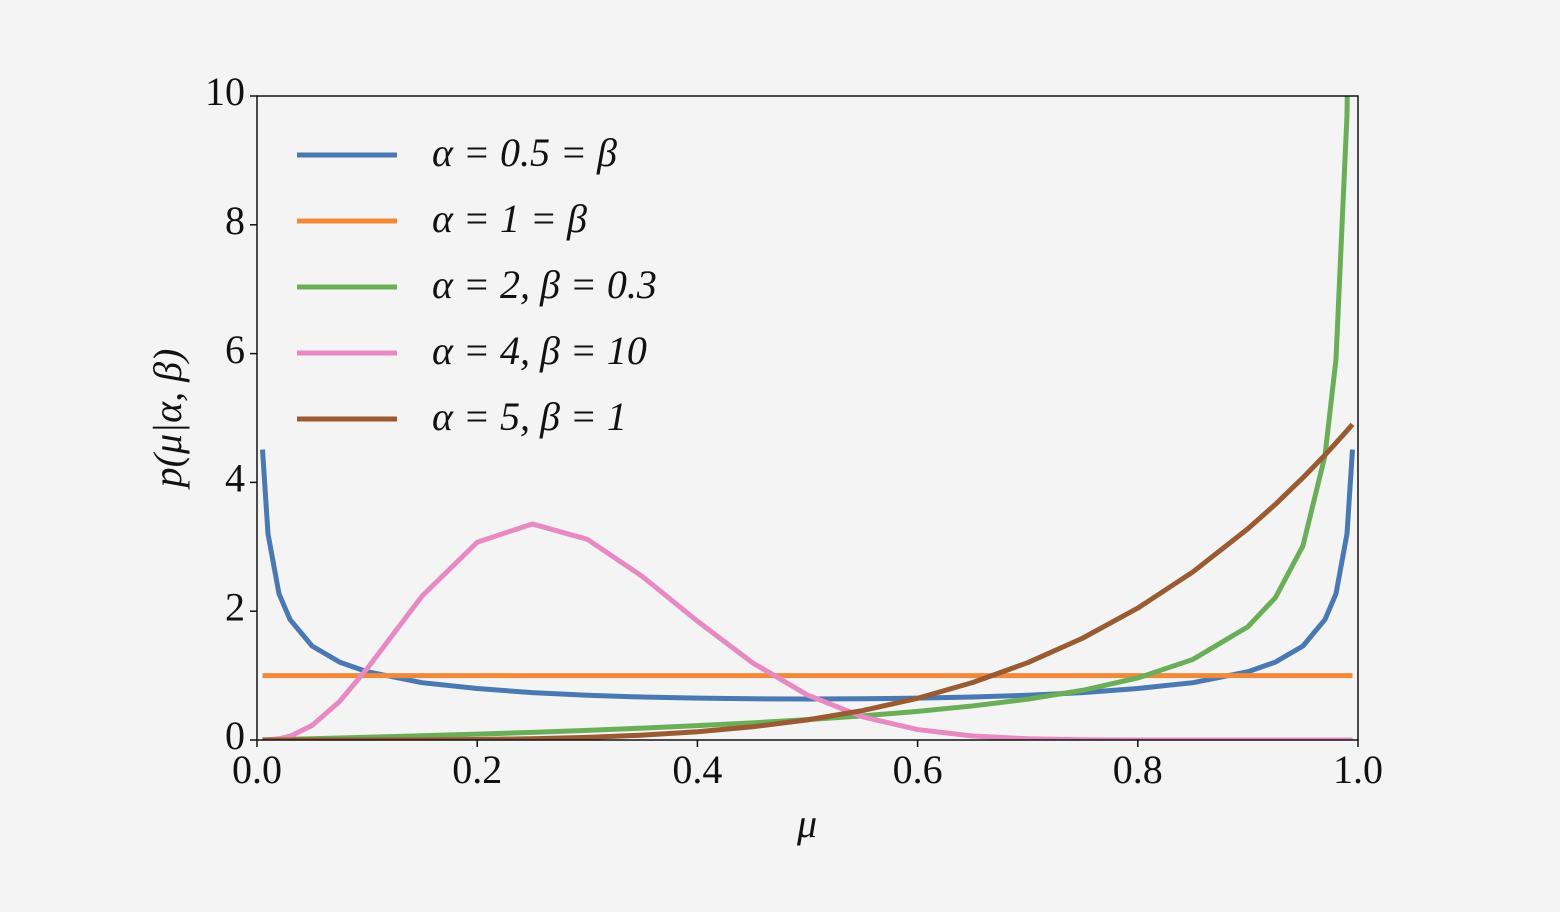  What do you see at coordinates (524, 152) in the screenshot?
I see `legend-label: α = 0.5 = β` at bounding box center [524, 152].